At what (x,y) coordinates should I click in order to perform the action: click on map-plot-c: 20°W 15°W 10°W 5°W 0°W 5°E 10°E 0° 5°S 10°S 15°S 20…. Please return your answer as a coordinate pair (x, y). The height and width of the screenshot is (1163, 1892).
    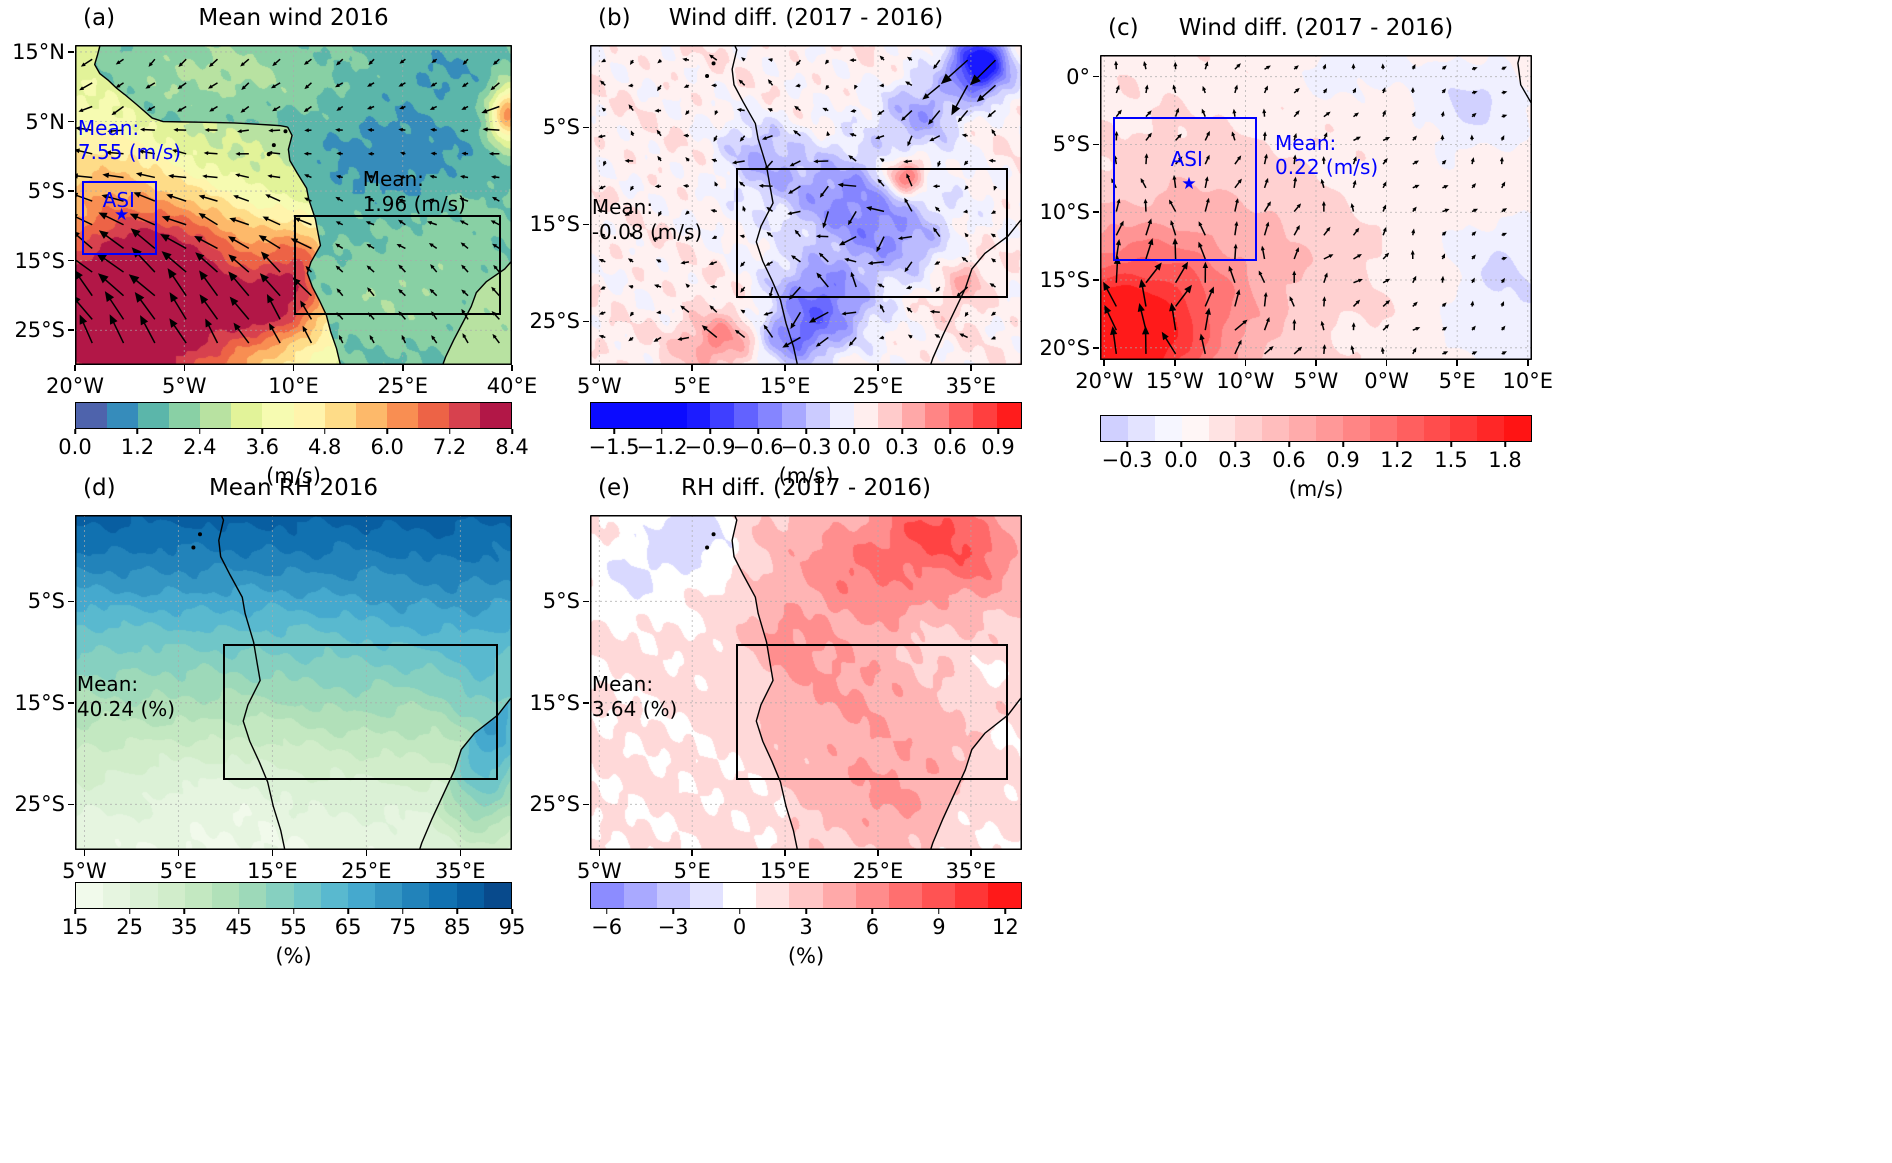
    Looking at the image, I should click on (1296, 224).